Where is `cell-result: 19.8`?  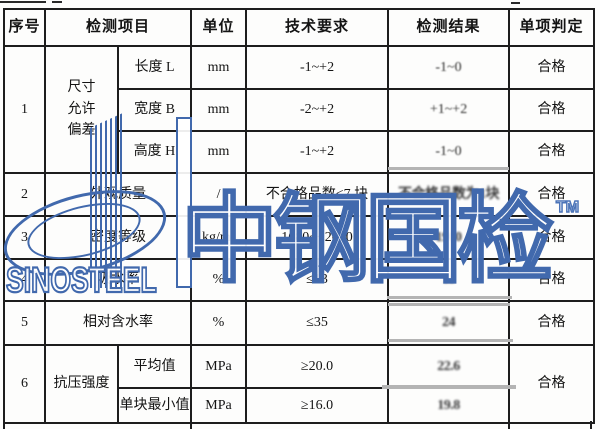 cell-result: 19.8 is located at coordinates (449, 405).